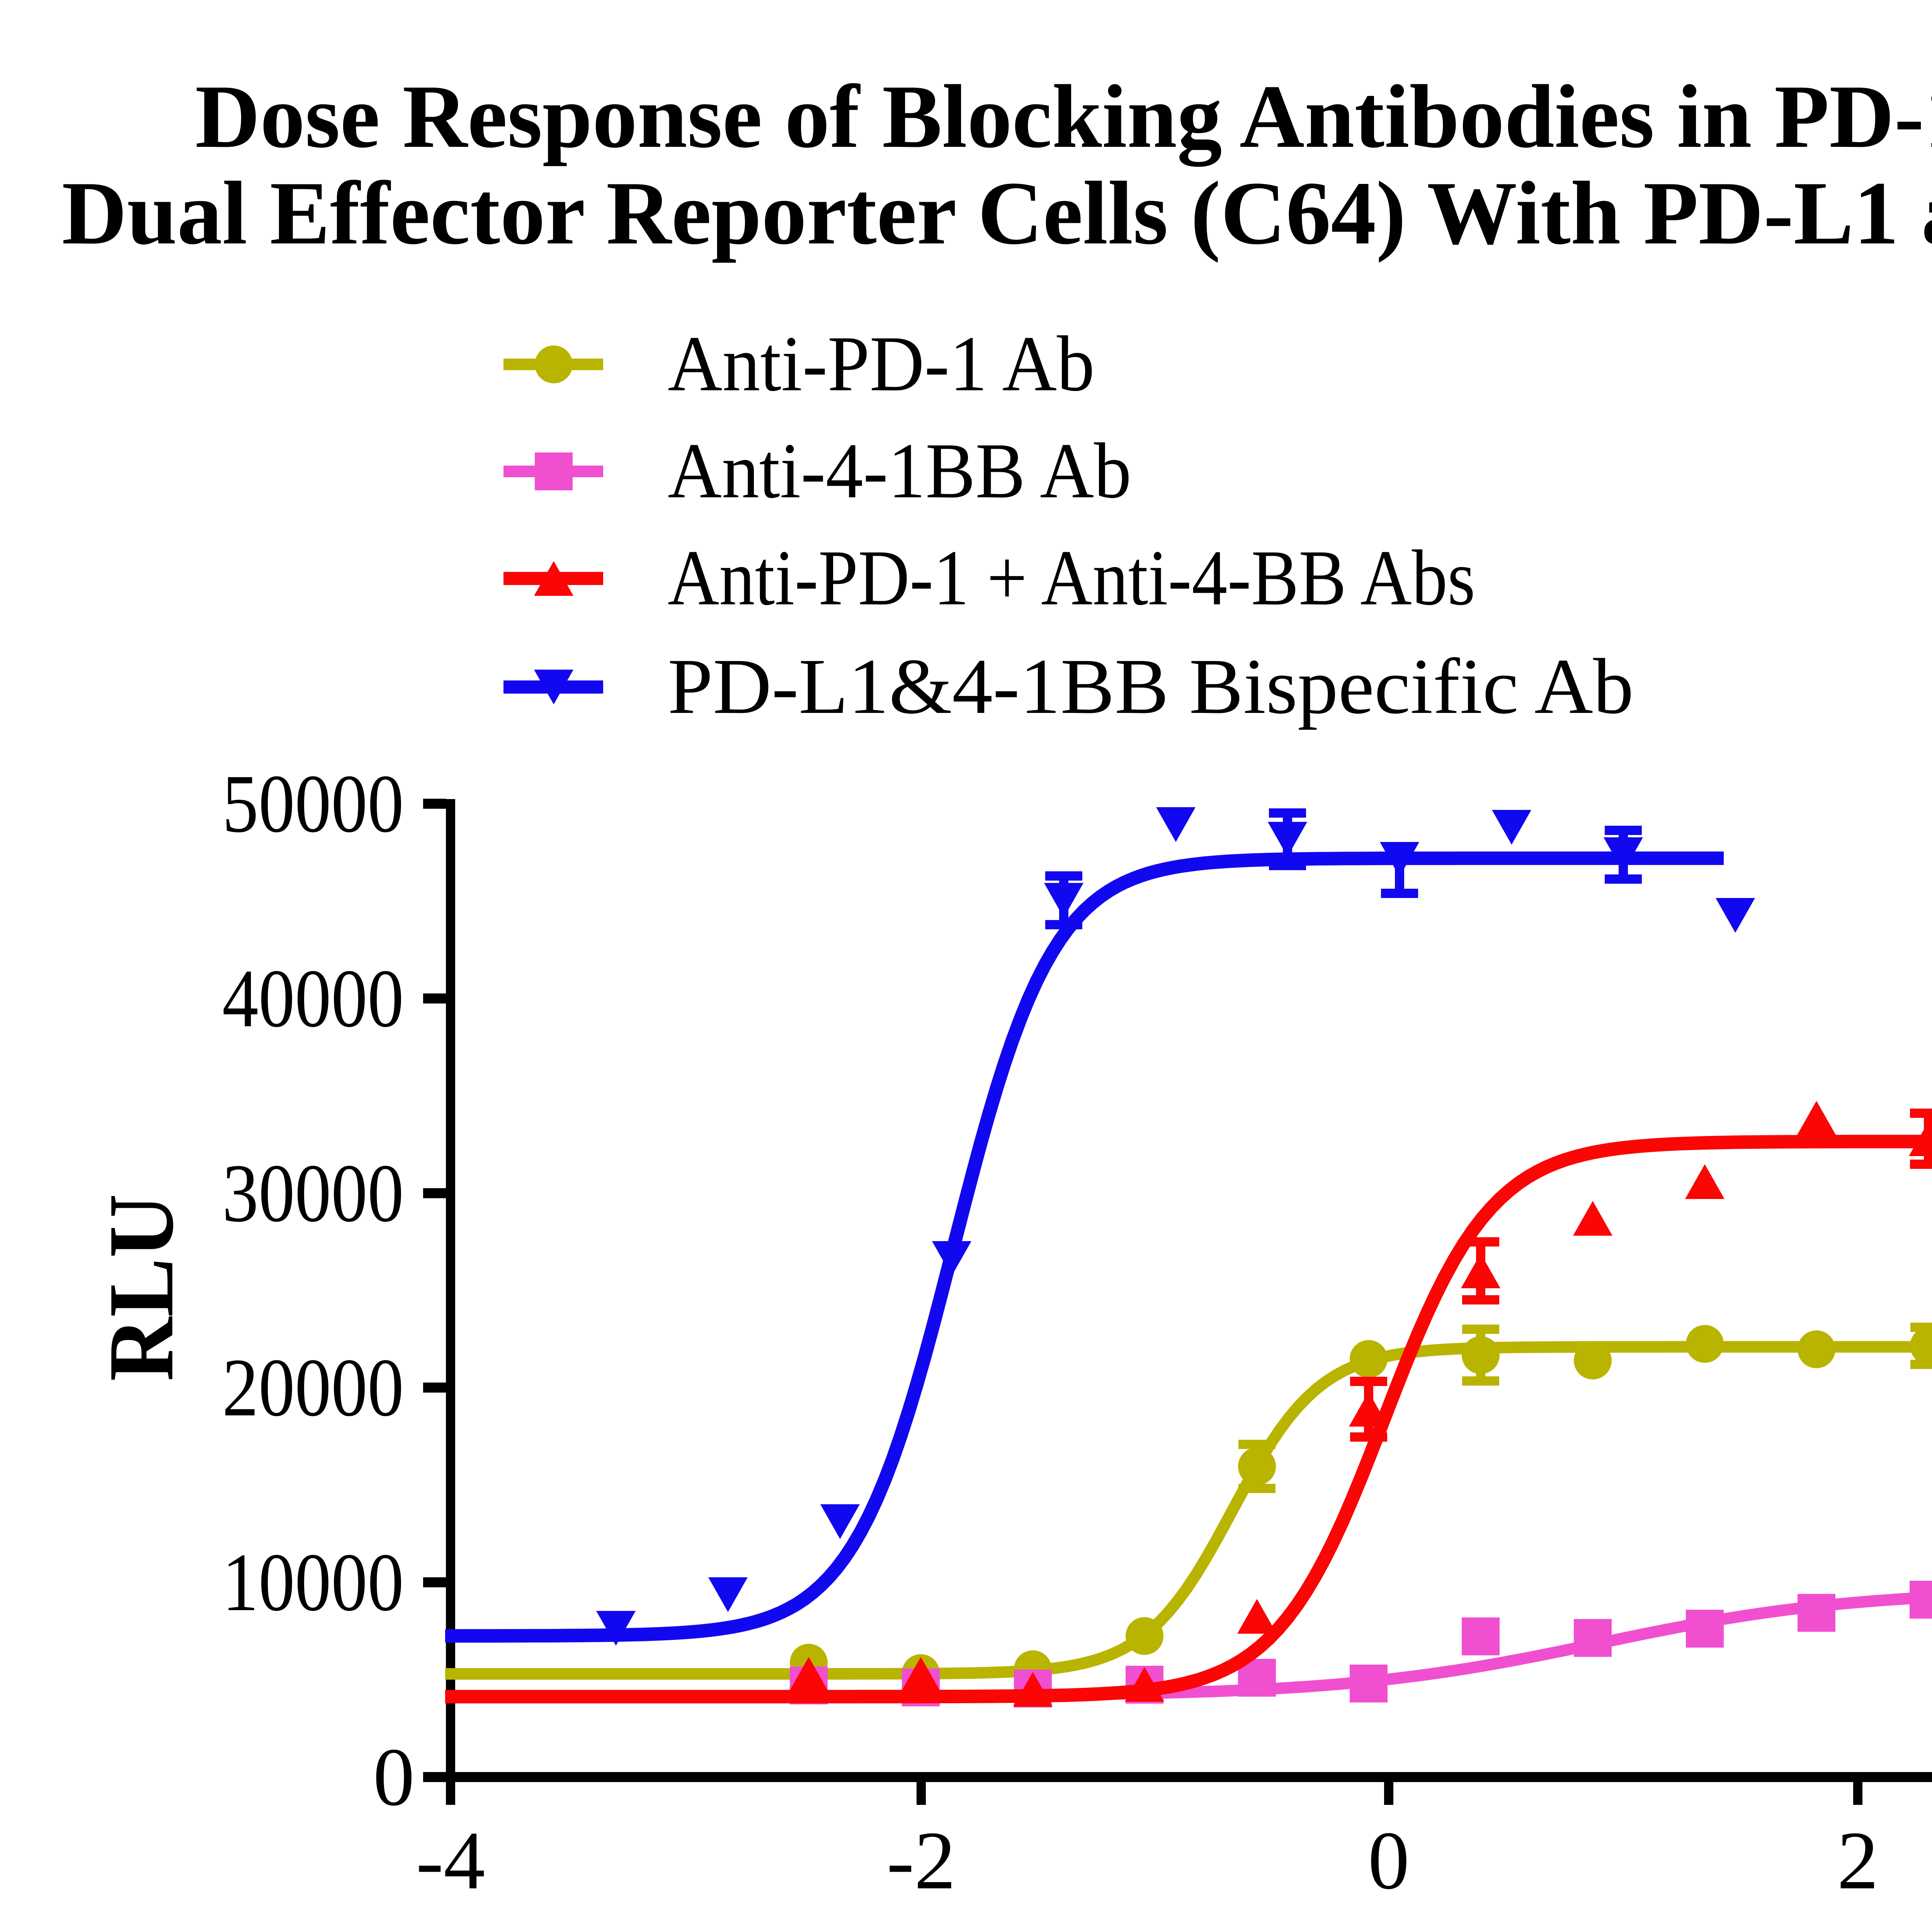  What do you see at coordinates (313, 998) in the screenshot?
I see `svg-text: 40000` at bounding box center [313, 998].